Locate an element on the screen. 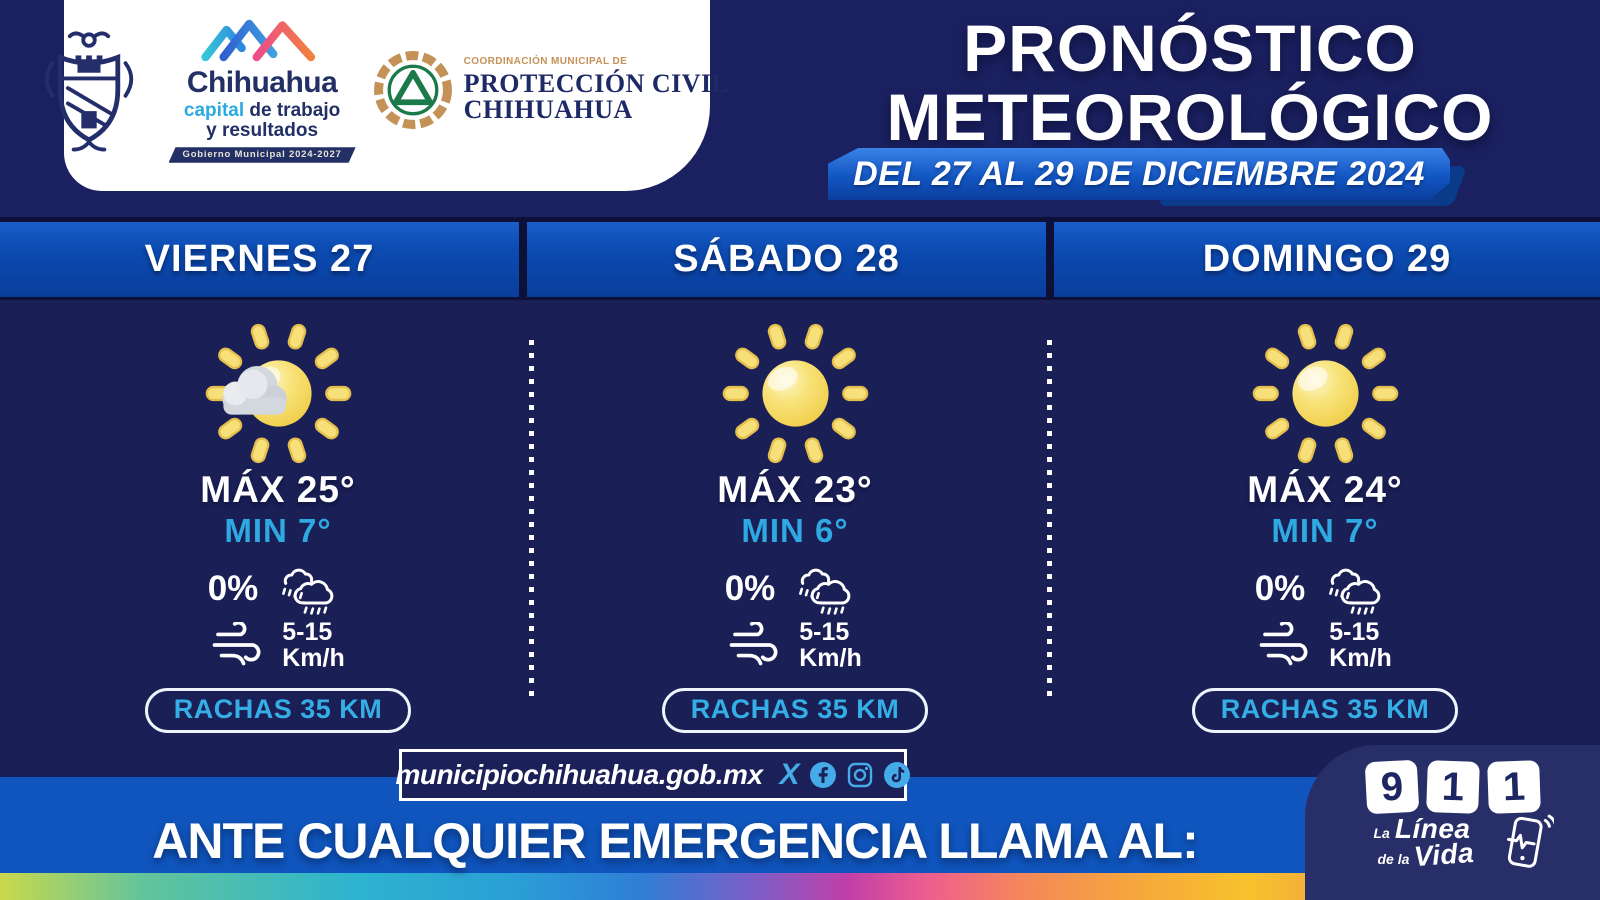 The width and height of the screenshot is (1600, 900). emergency-911-badge: 9 1 1 La Línea de la Vida is located at coordinates (1452, 822).